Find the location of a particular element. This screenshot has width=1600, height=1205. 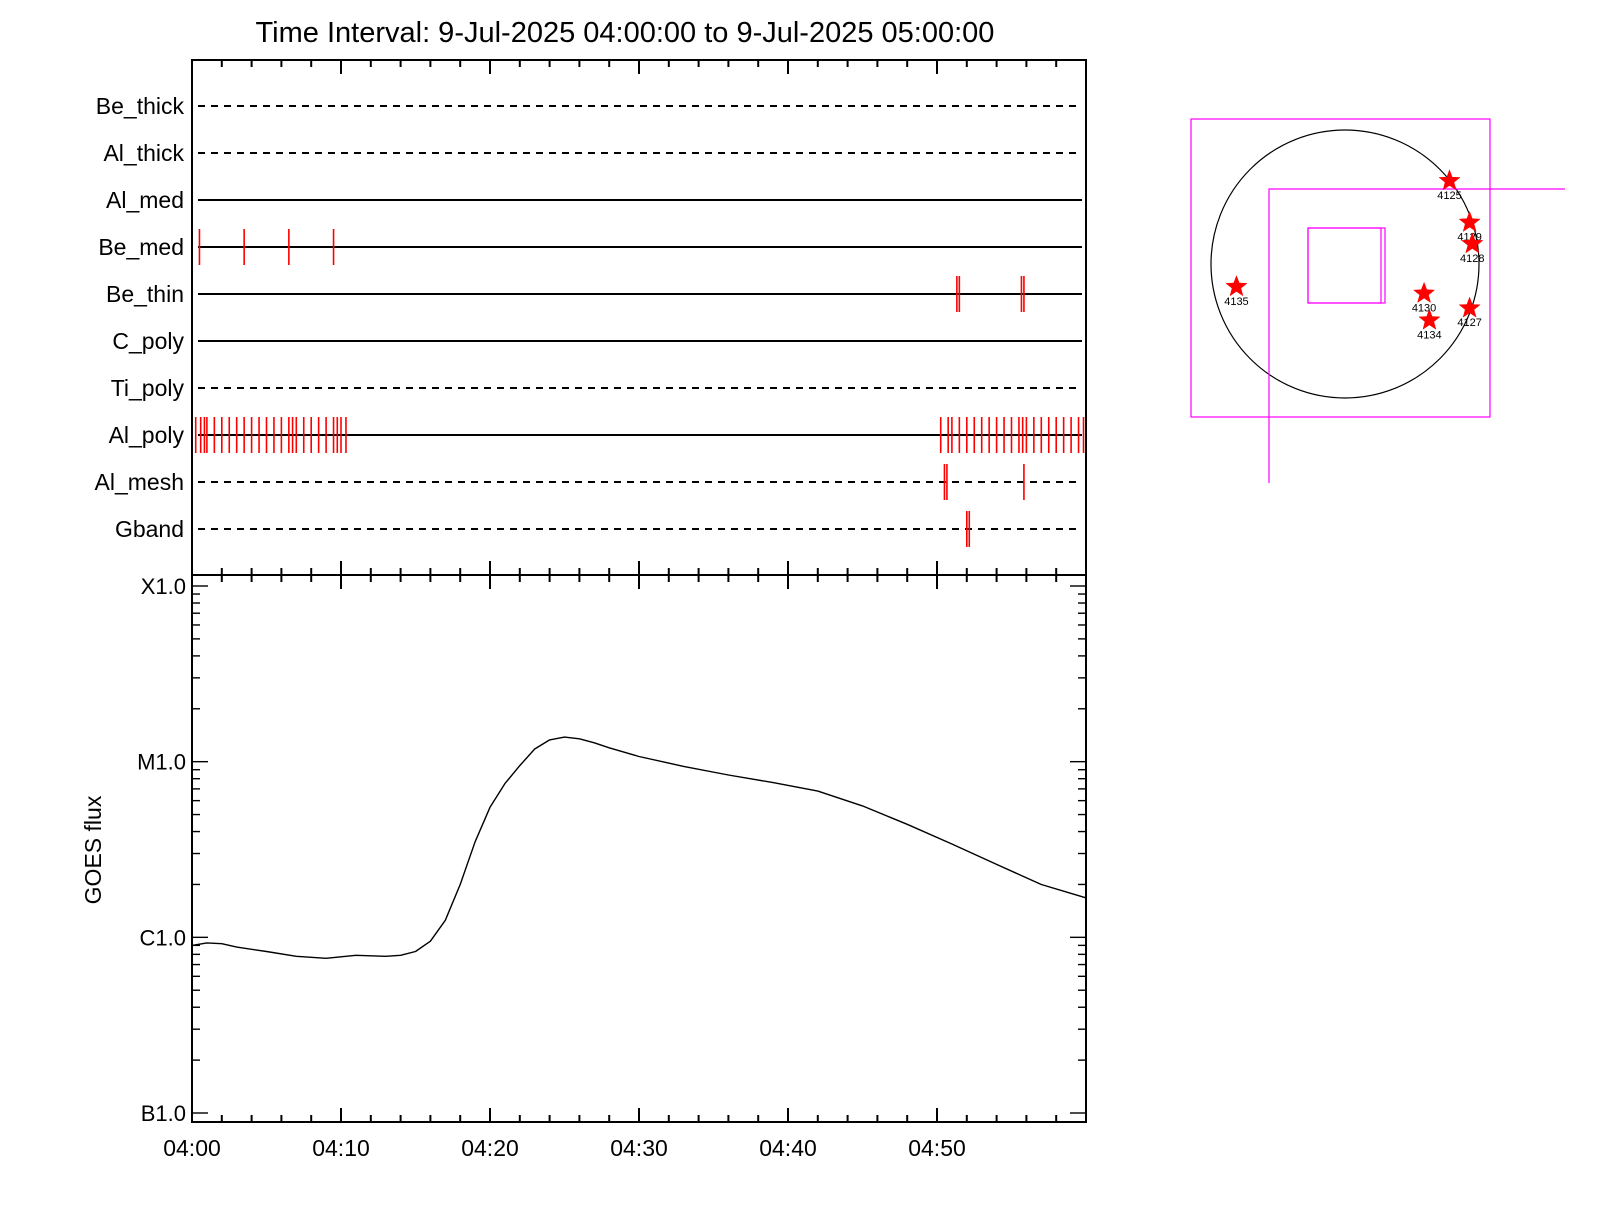

fov-box-offset is located at coordinates (1416, 335).